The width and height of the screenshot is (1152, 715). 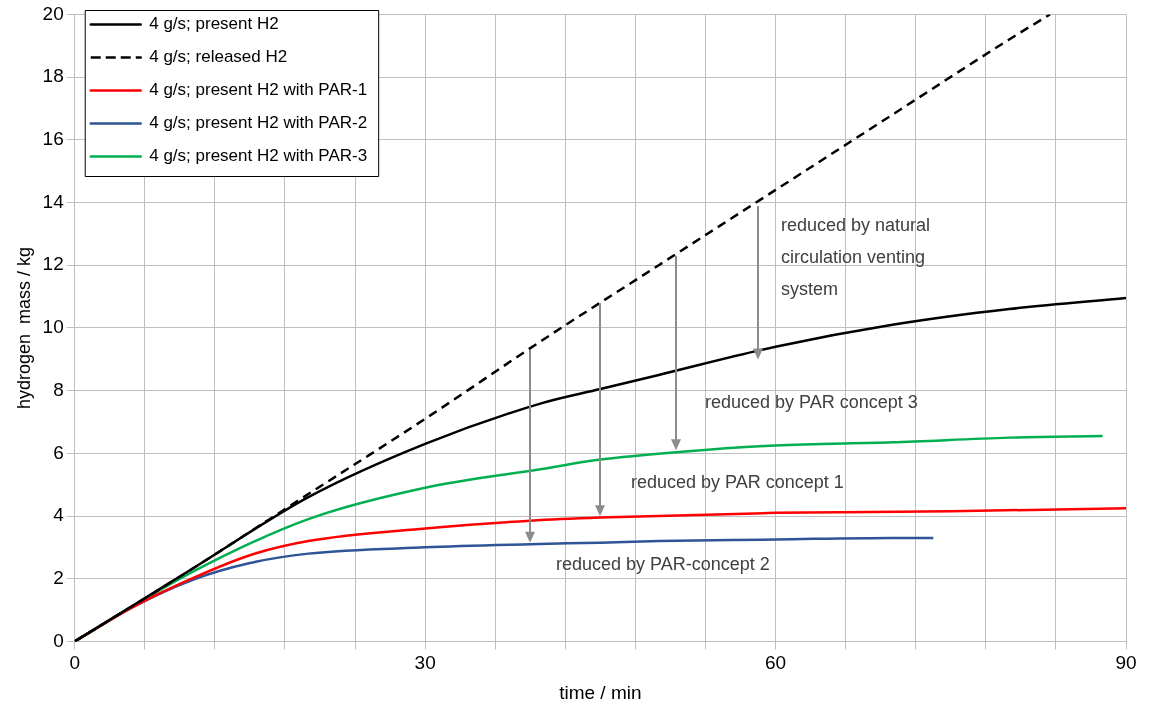 What do you see at coordinates (258, 156) in the screenshot?
I see `legend-label: 4 g/s; present H2 with PAR-3` at bounding box center [258, 156].